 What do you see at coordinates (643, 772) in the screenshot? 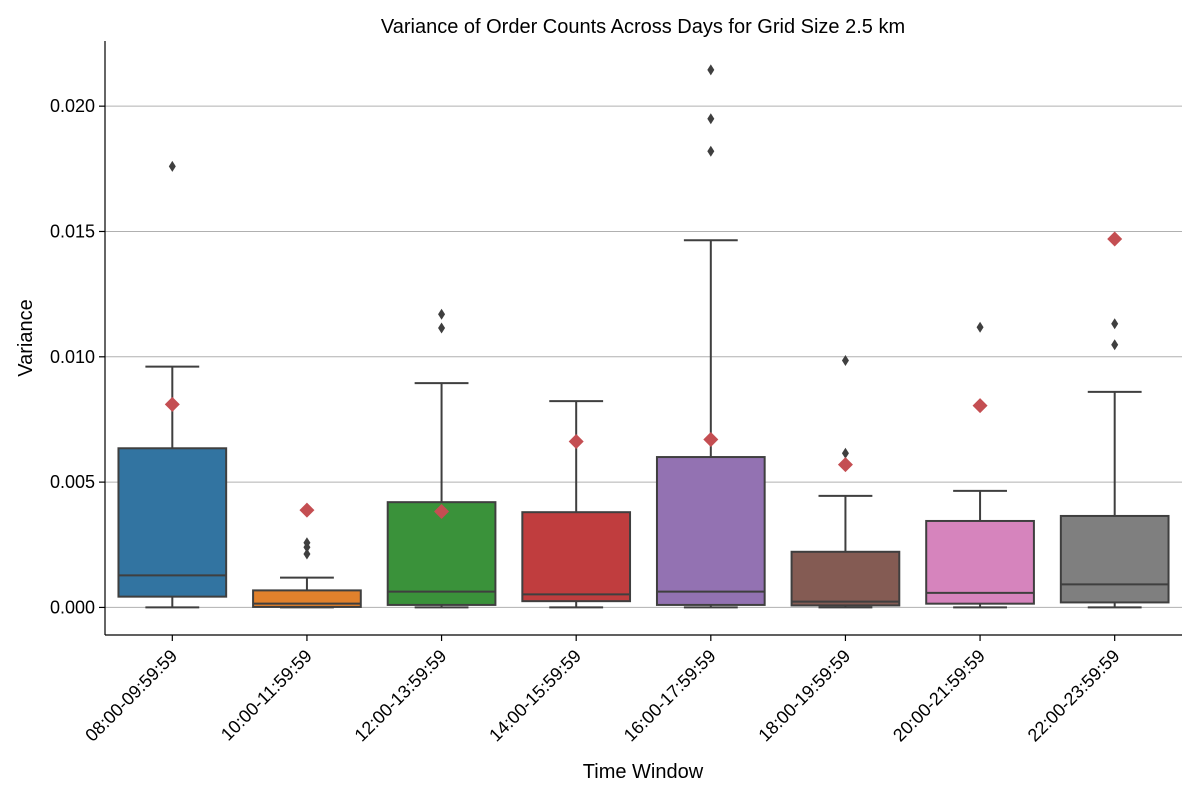
I see `x-axis-label: Time Window` at bounding box center [643, 772].